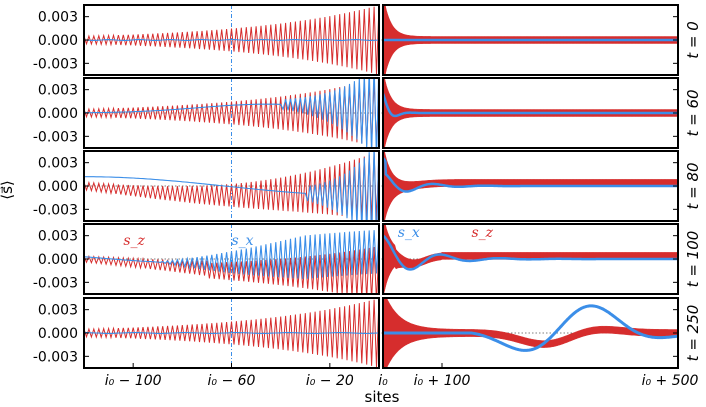  What do you see at coordinates (483, 233) in the screenshot?
I see `annotation-right-sz: s_z` at bounding box center [483, 233].